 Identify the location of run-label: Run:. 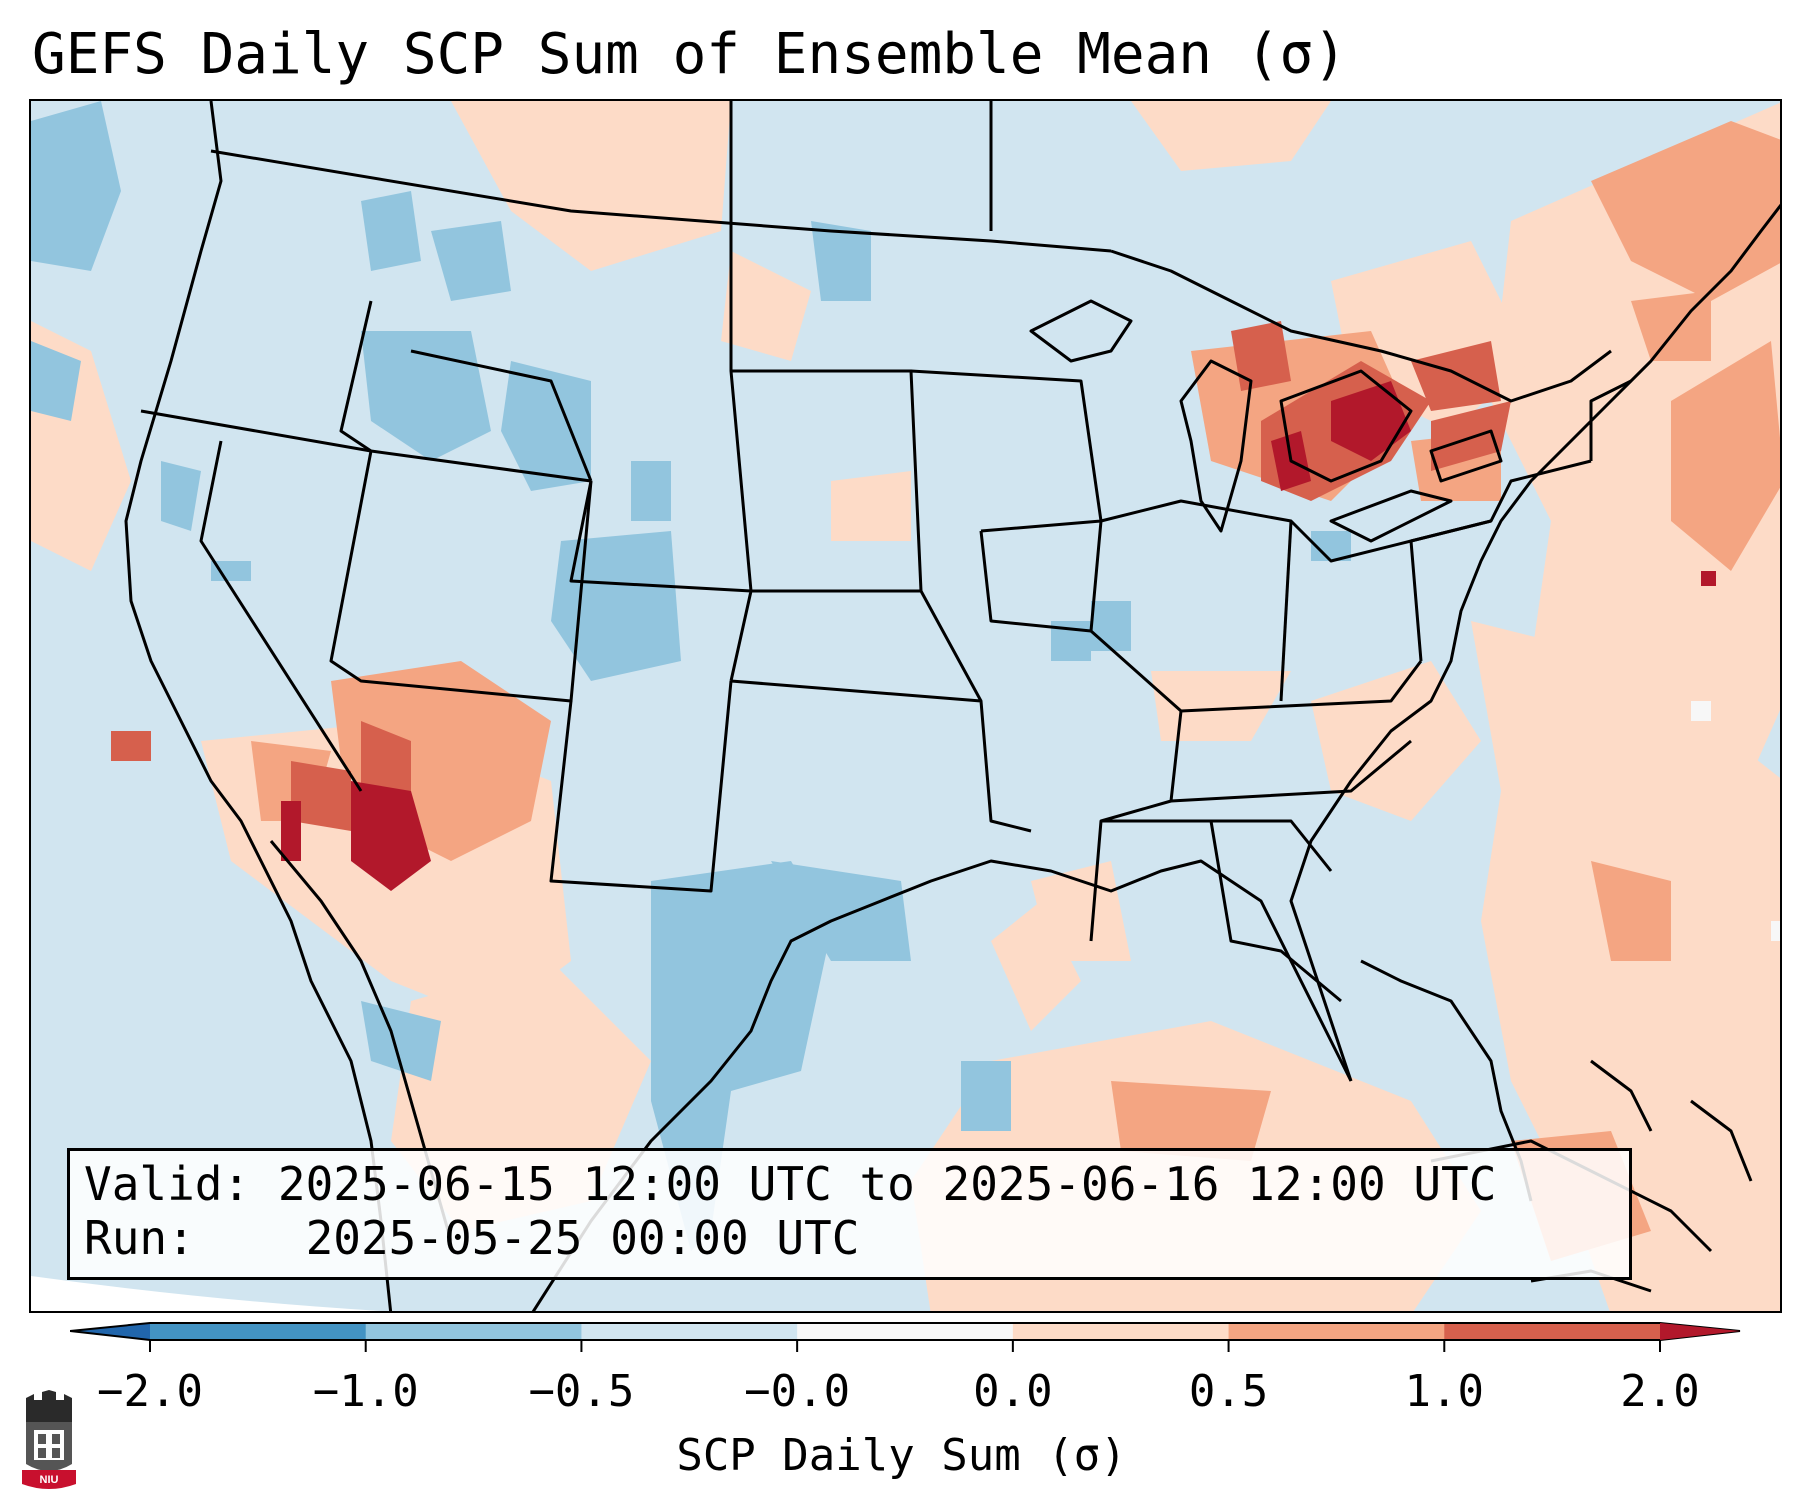
(139, 1238).